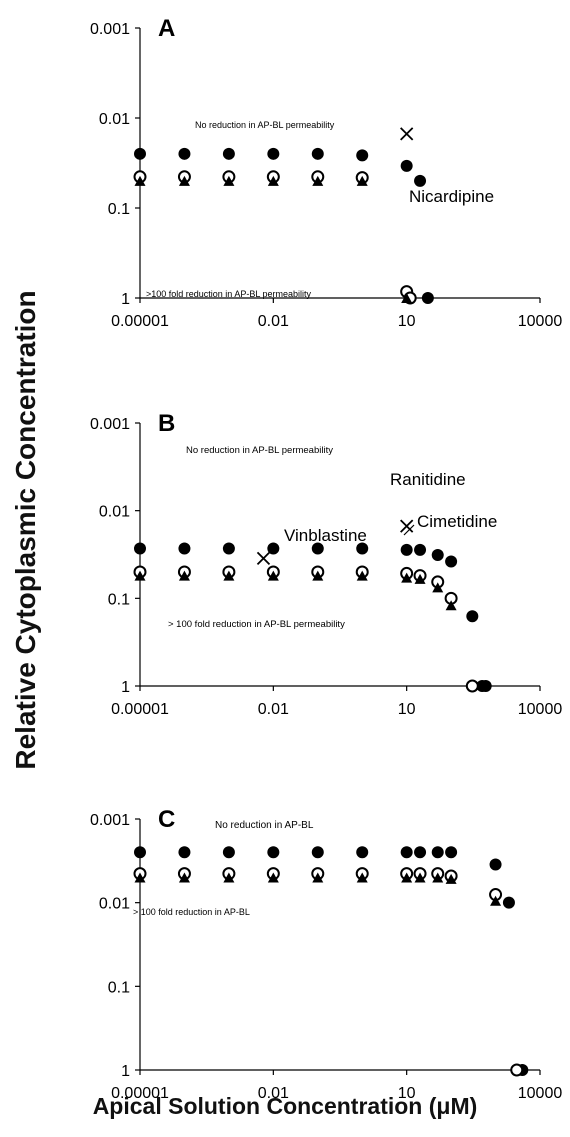 This screenshot has width=570, height=1137. I want to click on label-leader-line, so click(409, 530).